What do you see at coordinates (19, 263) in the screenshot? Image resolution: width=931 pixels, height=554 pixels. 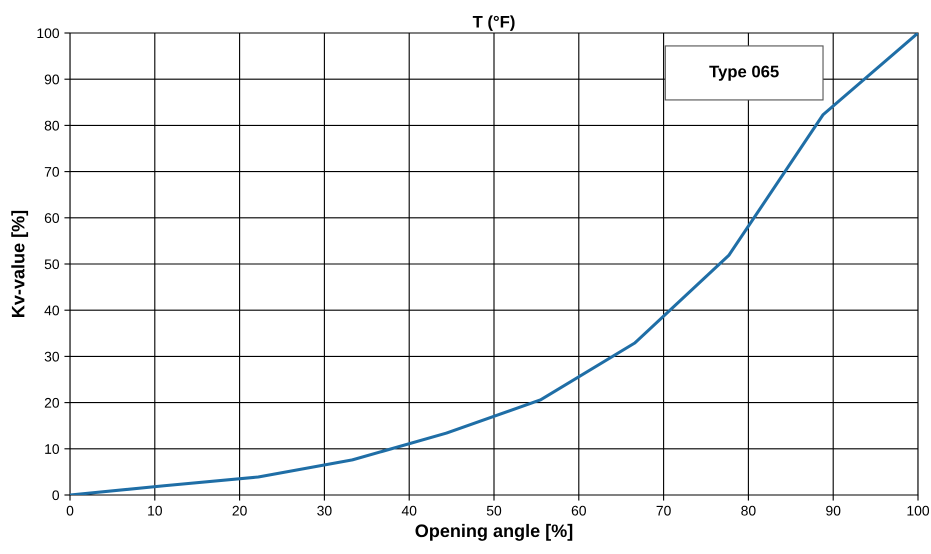 I see `y-axis-title: Kv-value [%]` at bounding box center [19, 263].